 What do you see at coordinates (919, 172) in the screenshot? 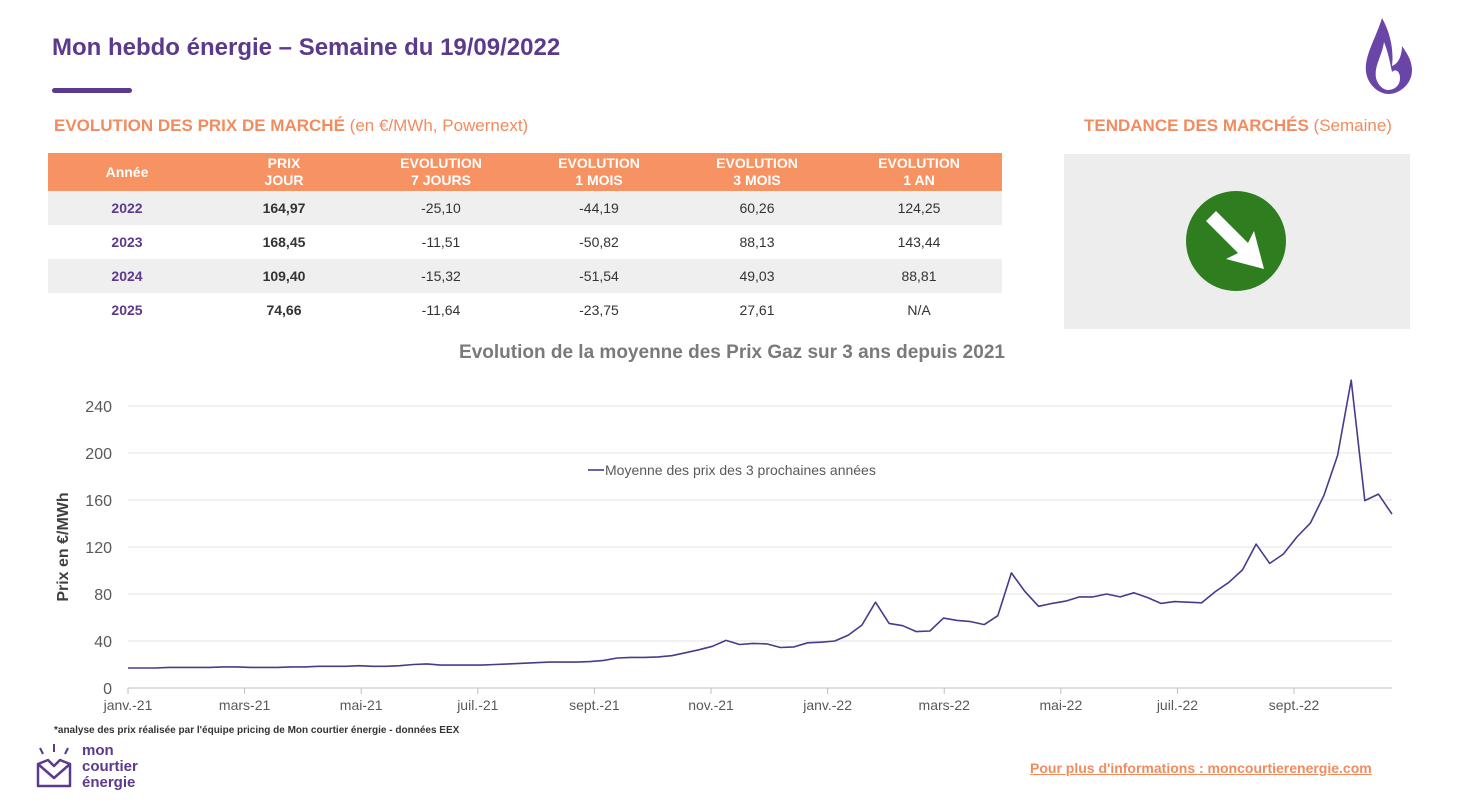
I see `header-evol-1y: EVOLUTION 1 AN` at bounding box center [919, 172].